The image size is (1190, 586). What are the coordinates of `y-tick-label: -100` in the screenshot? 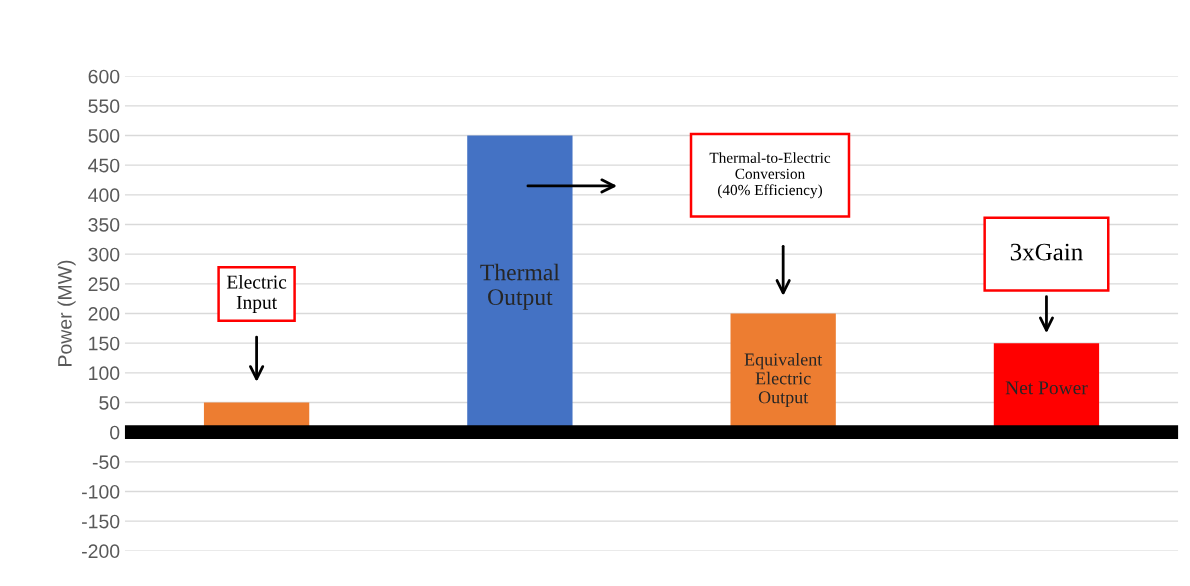 It's located at (101, 491).